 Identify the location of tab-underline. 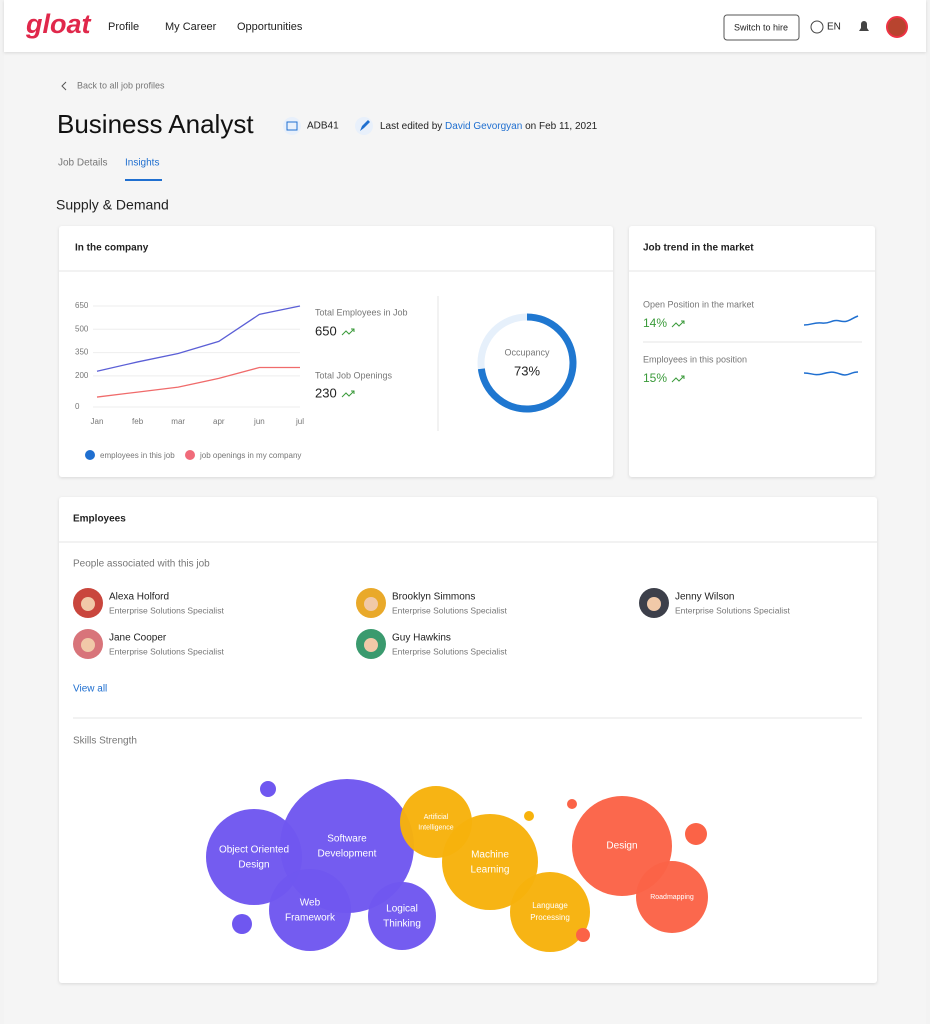
(143, 180).